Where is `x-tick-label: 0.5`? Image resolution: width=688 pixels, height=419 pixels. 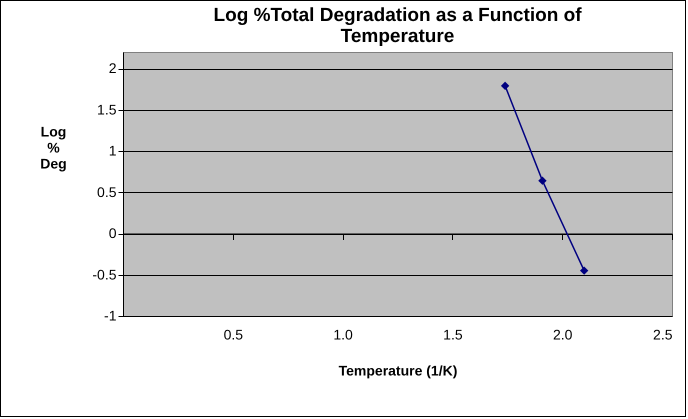
x-tick-label: 0.5 is located at coordinates (234, 334).